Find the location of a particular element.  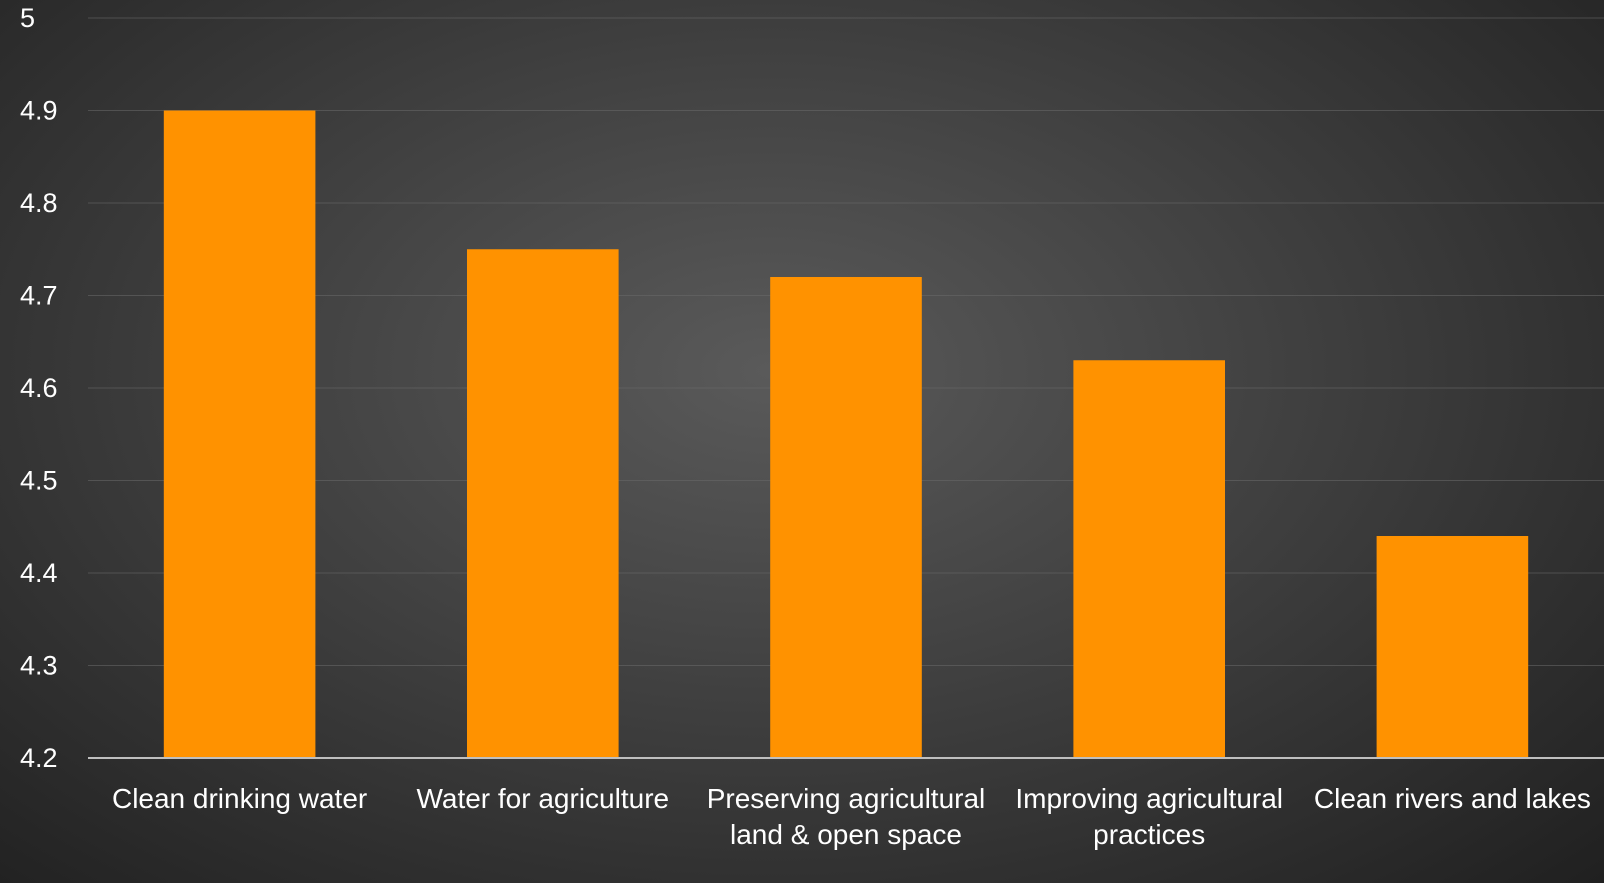

x-tick-label: Water for agriculture is located at coordinates (542, 798).